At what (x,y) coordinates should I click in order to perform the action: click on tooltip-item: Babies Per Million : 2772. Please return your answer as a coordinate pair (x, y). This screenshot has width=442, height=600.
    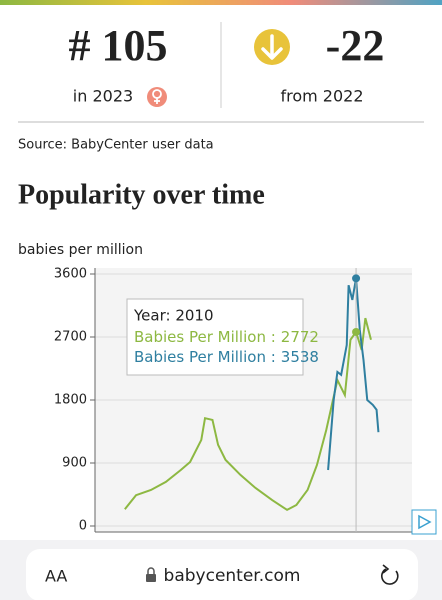
    Looking at the image, I should click on (226, 337).